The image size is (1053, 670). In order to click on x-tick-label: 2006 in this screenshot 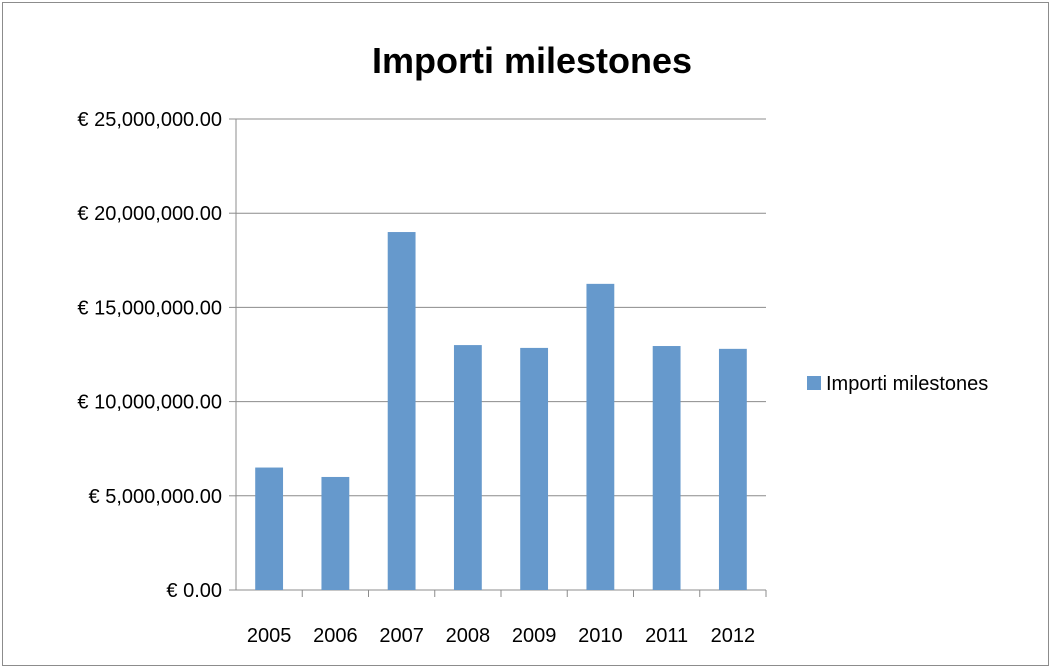, I will do `click(335, 636)`.